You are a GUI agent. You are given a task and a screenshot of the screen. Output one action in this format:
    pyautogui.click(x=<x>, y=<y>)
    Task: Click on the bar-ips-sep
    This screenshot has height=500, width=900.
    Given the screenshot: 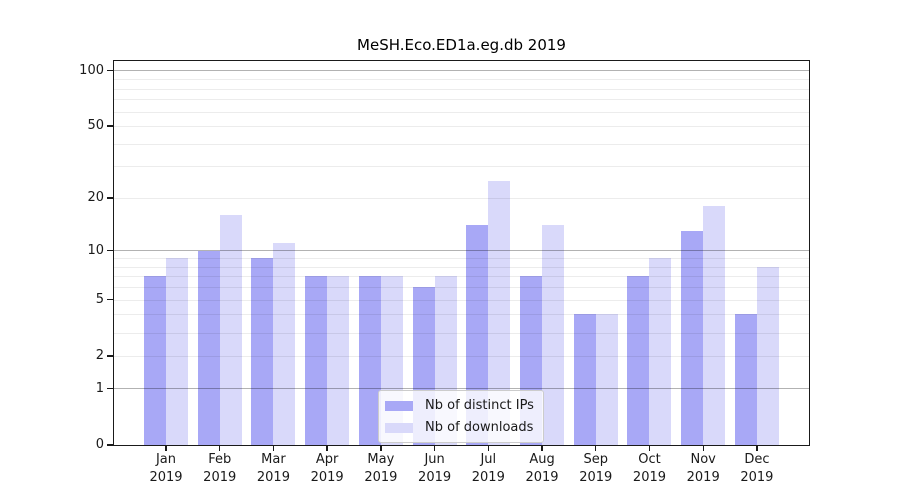 What is the action you would take?
    pyautogui.click(x=584, y=379)
    